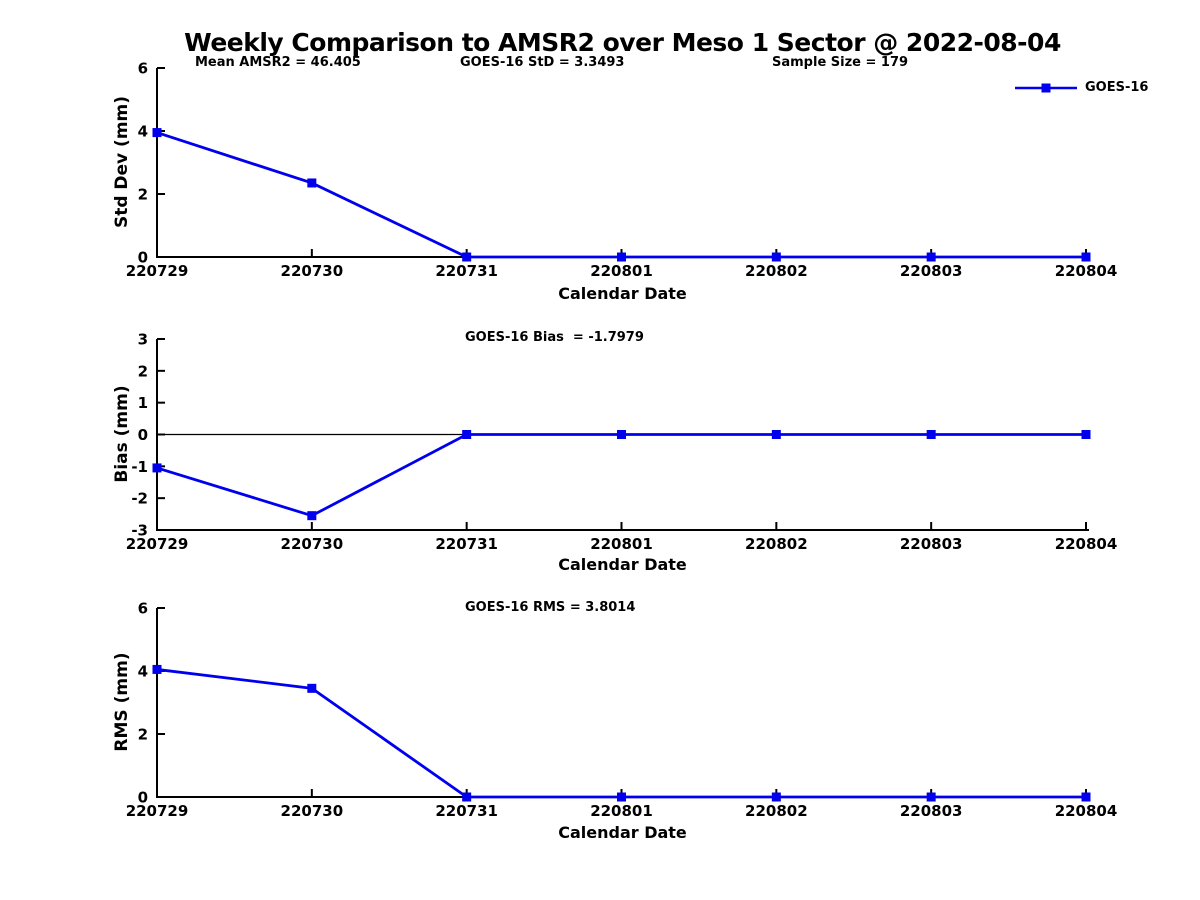 This screenshot has height=900, width=1200. What do you see at coordinates (1117, 87) in the screenshot?
I see `legend-series-label: GOES-16` at bounding box center [1117, 87].